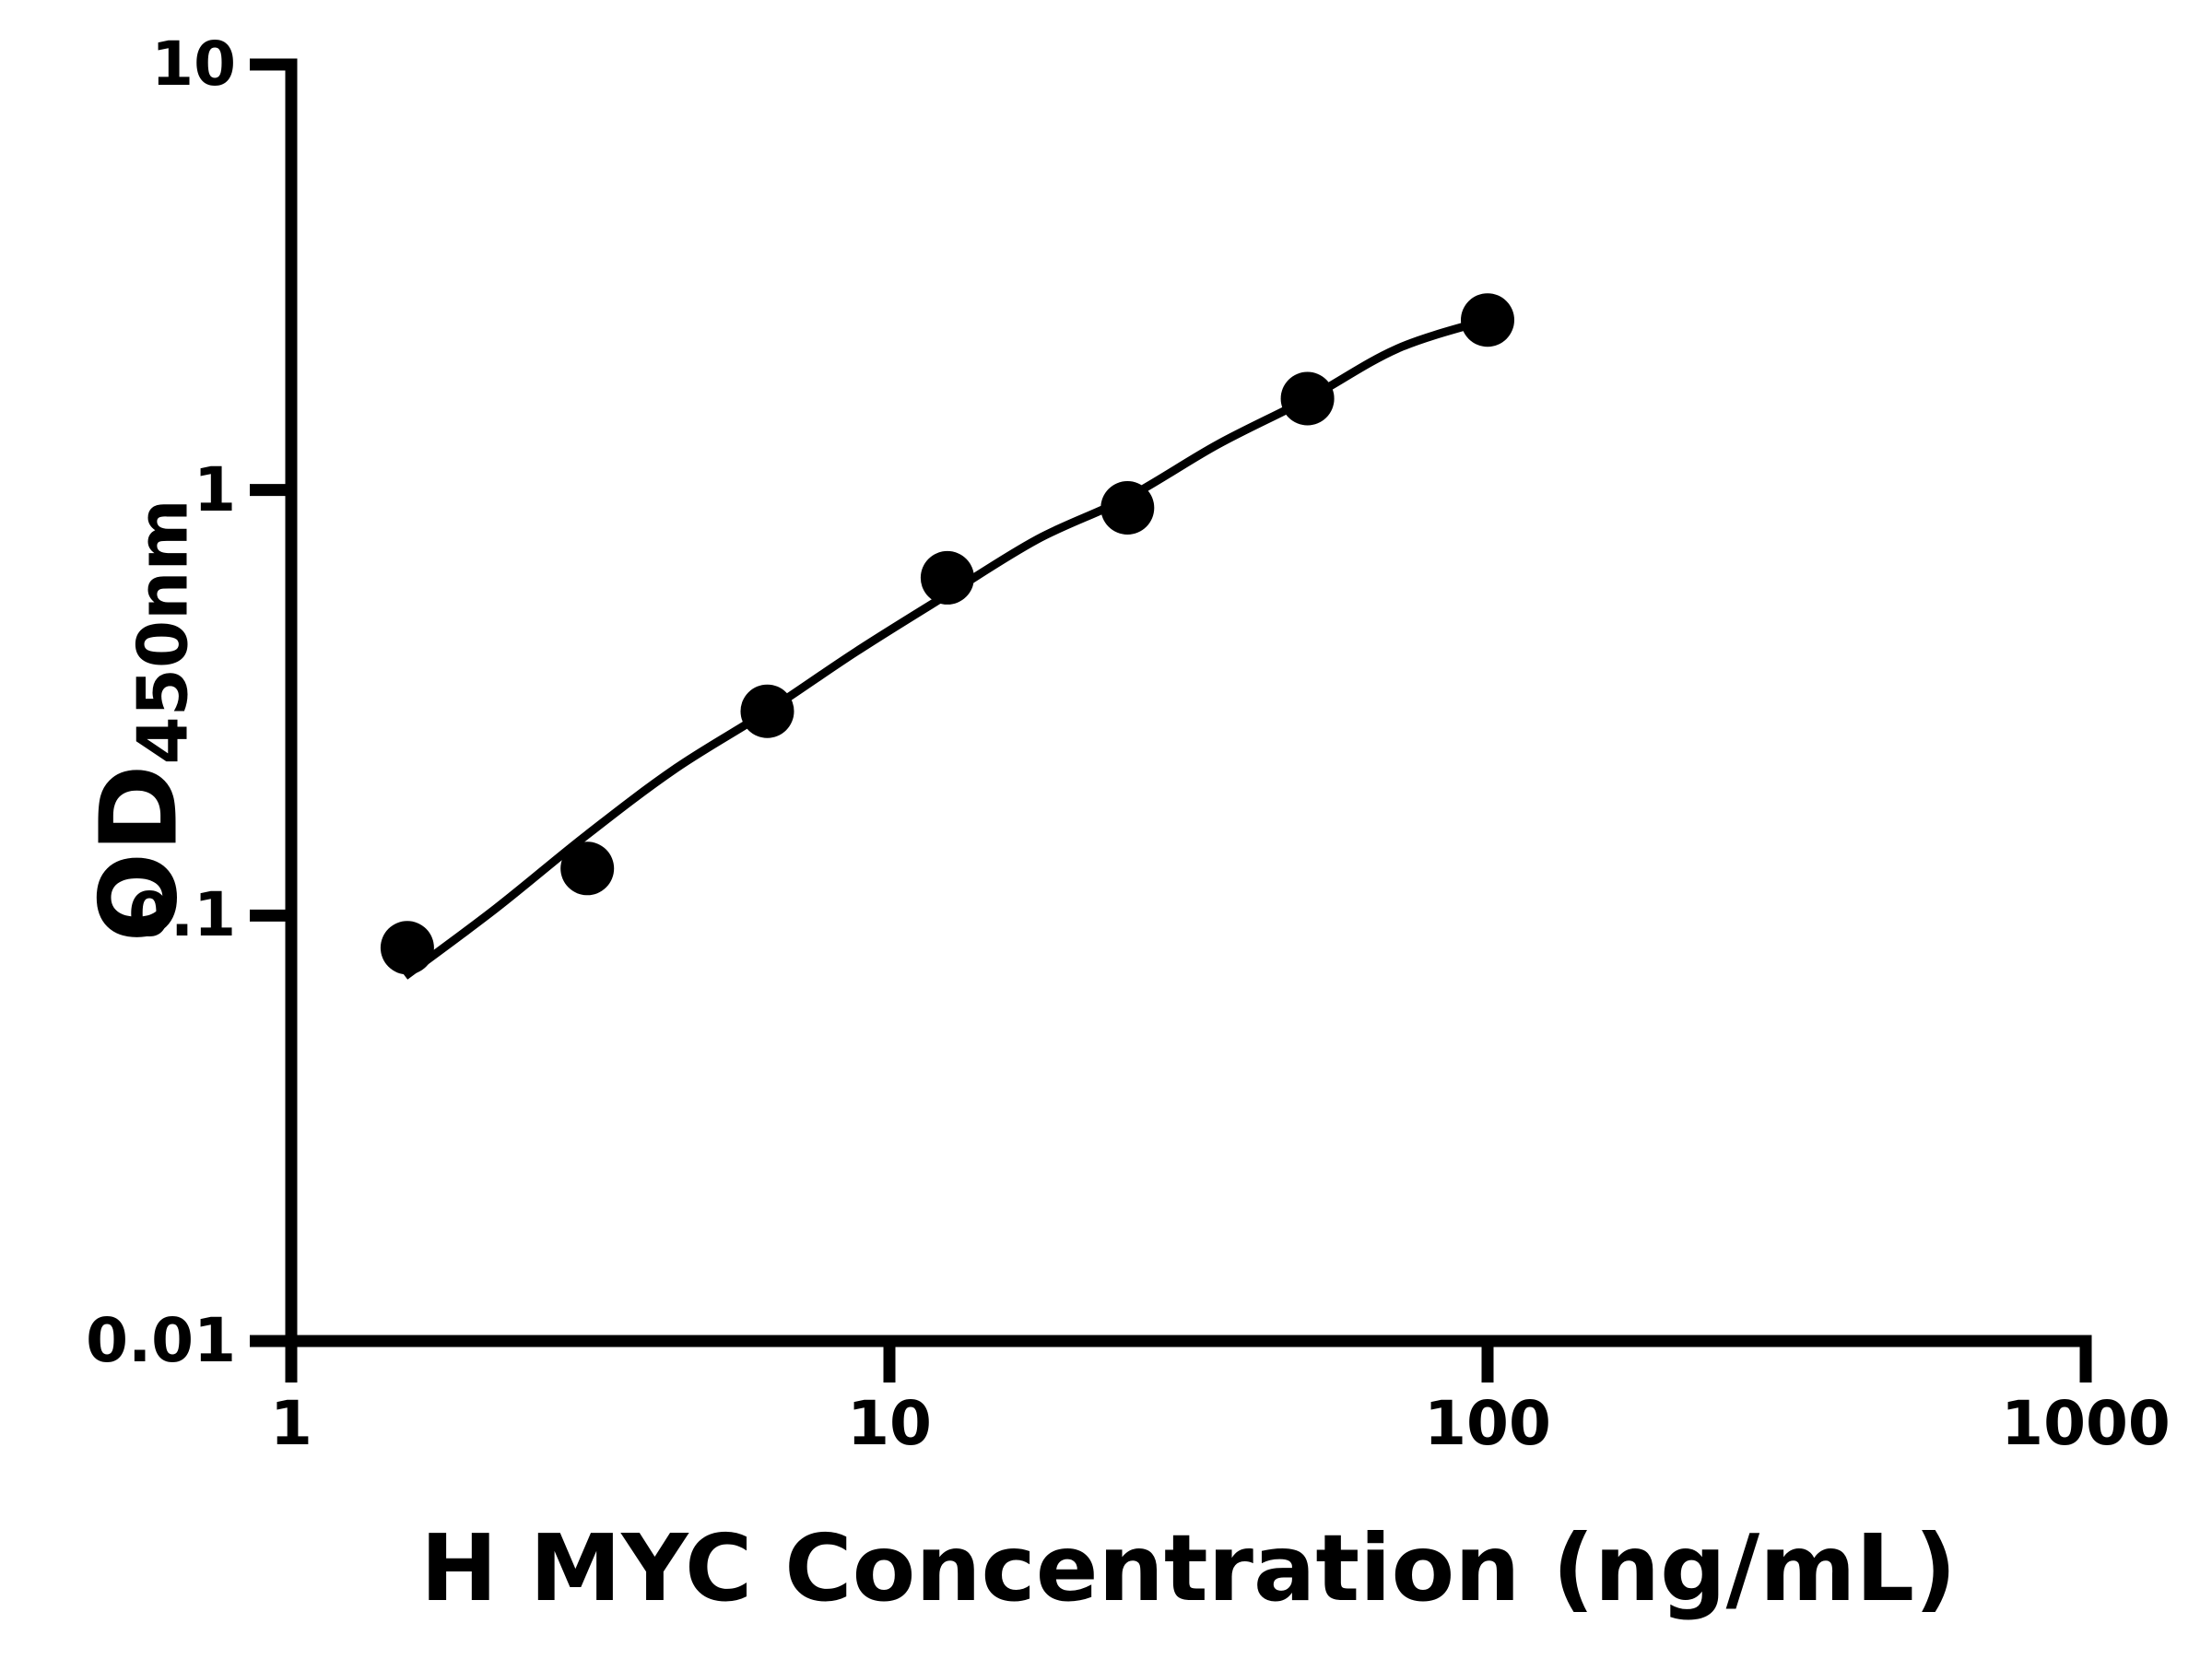  Describe the element at coordinates (2086, 1423) in the screenshot. I see `x-tick-label: 1000` at that location.